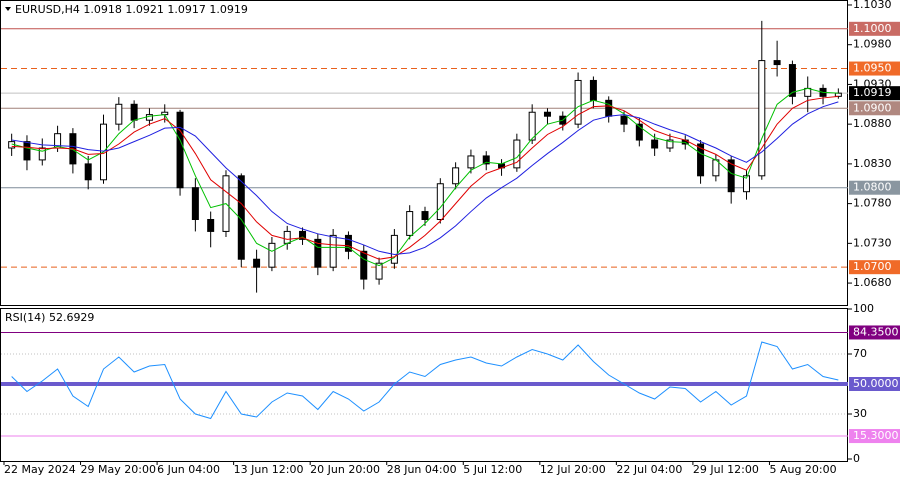 The image size is (900, 480). Describe the element at coordinates (872, 282) in the screenshot. I see `y-tick-label: 1.0680` at that location.